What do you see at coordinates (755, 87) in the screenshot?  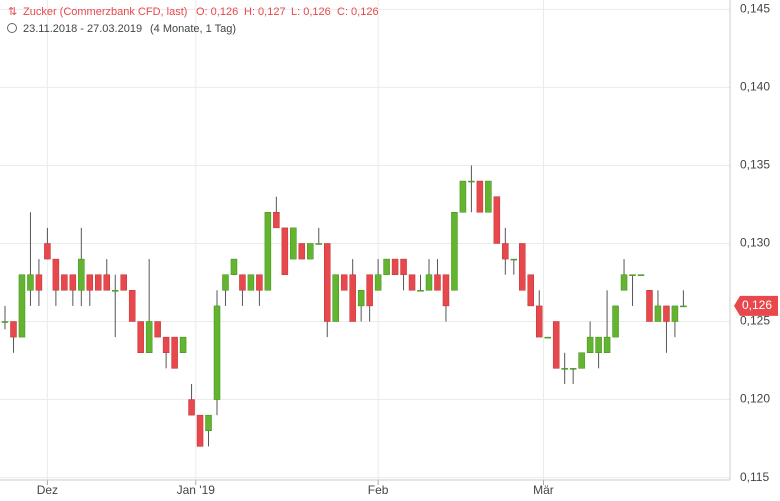 I see `y-tick-label: 0,140` at bounding box center [755, 87].